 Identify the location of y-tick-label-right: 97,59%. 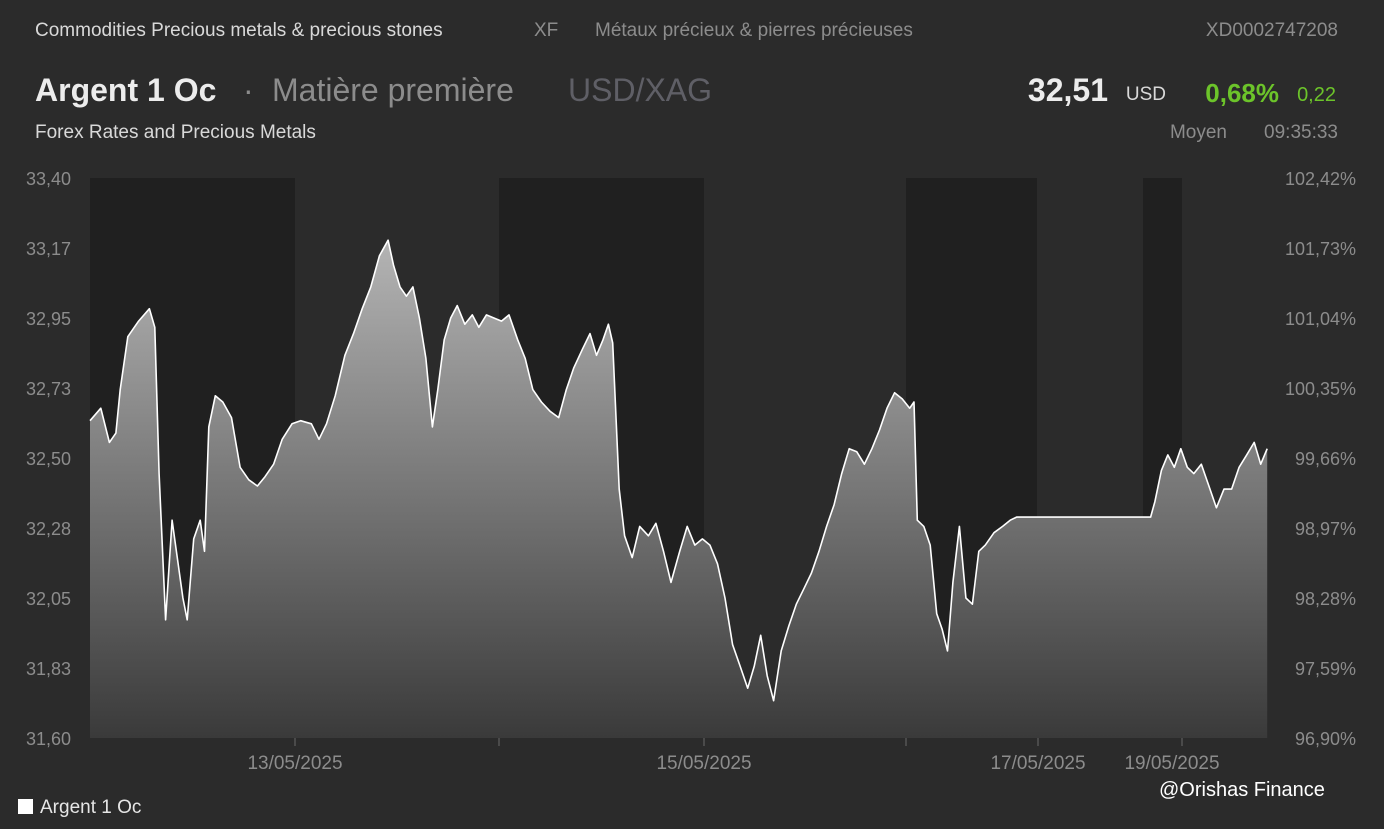
(1325, 669).